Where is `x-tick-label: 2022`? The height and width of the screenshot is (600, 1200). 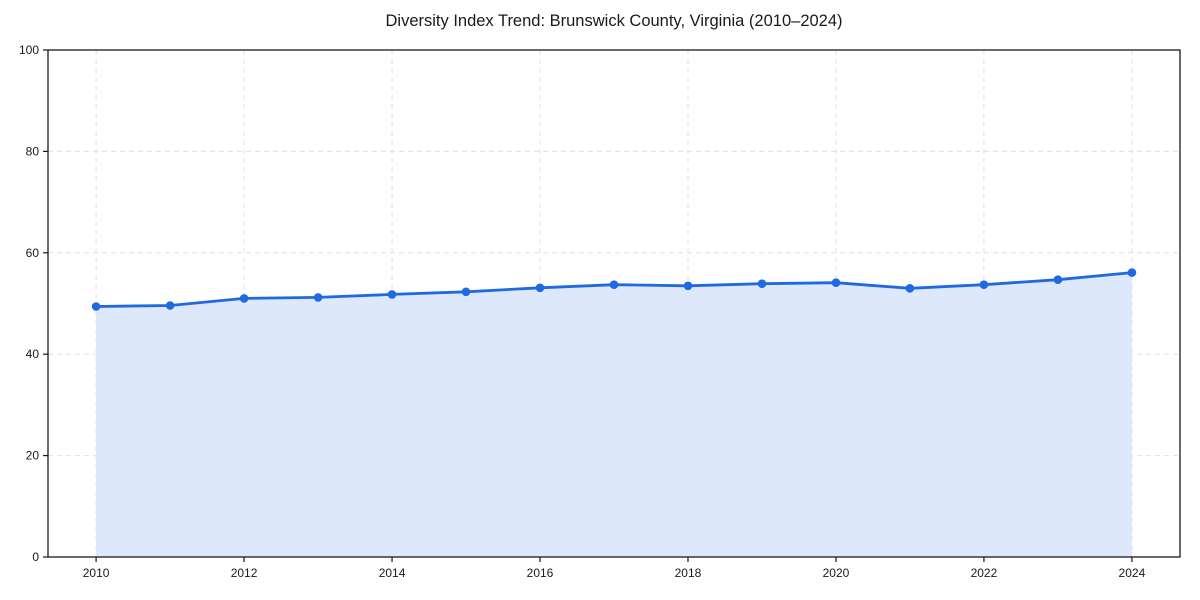
x-tick-label: 2022 is located at coordinates (984, 573).